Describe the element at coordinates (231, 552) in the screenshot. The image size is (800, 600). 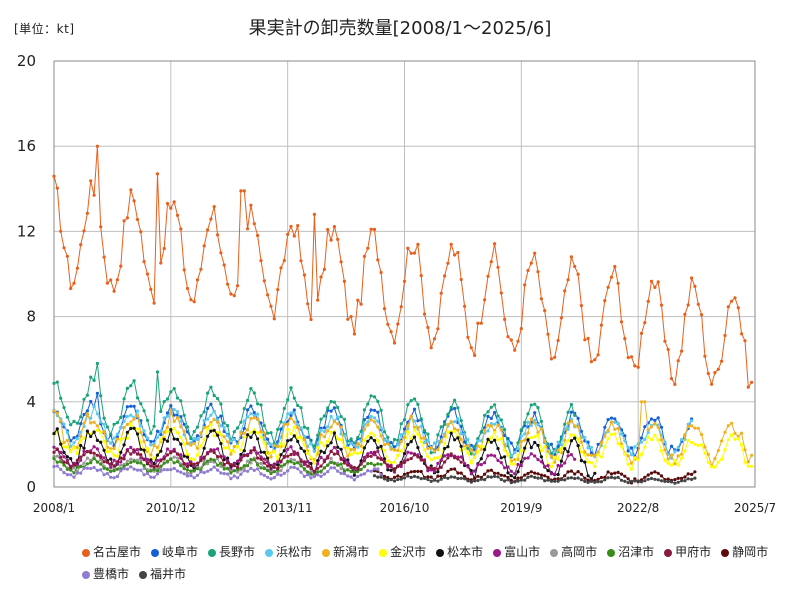
I see `legend-item: 長野市` at that location.